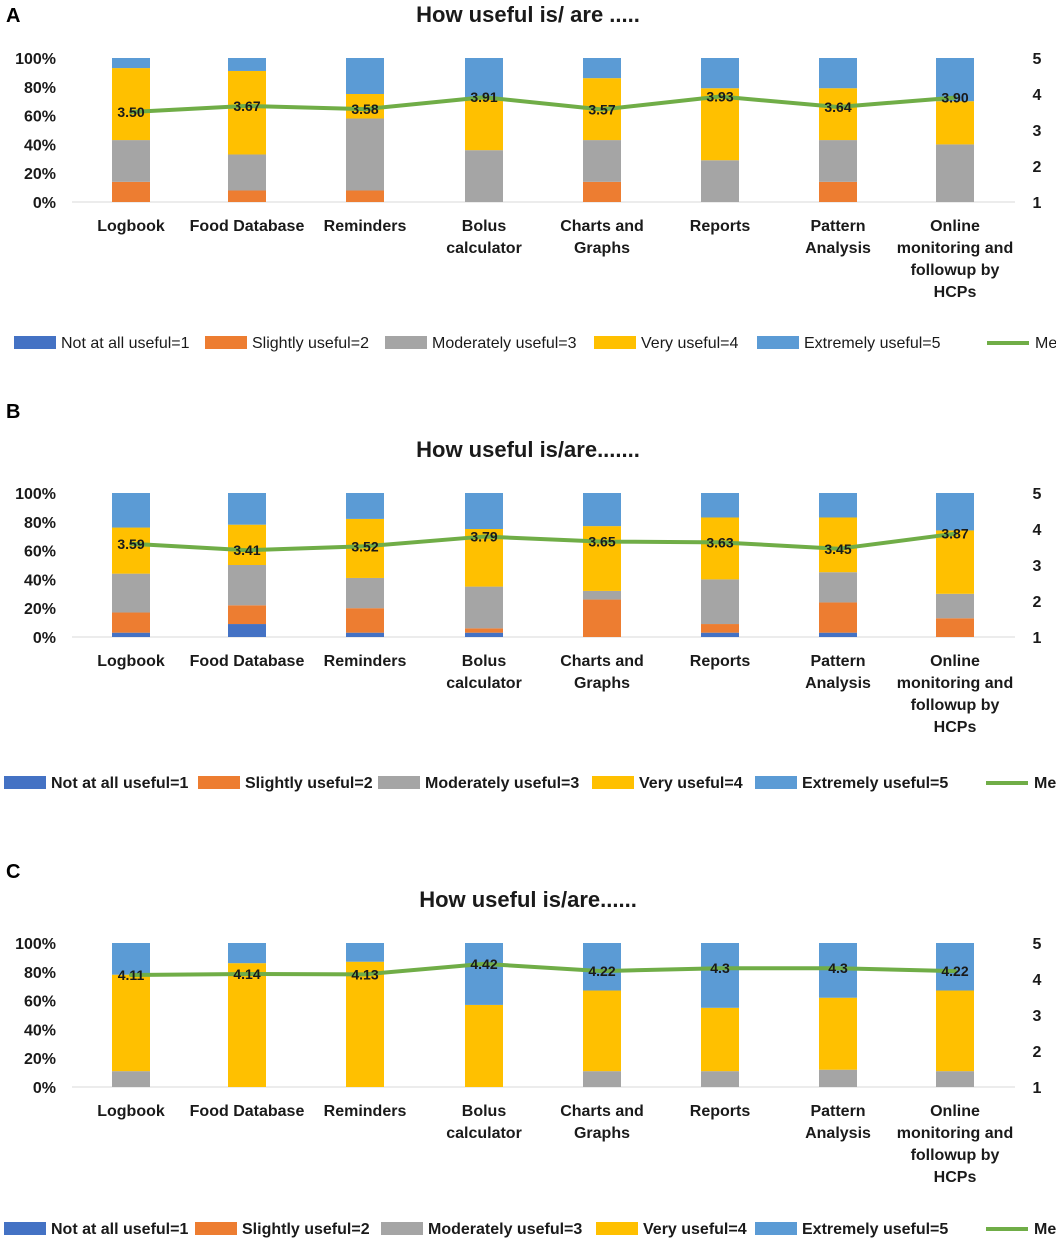  I want to click on category-label: Food Database, so click(247, 1111).